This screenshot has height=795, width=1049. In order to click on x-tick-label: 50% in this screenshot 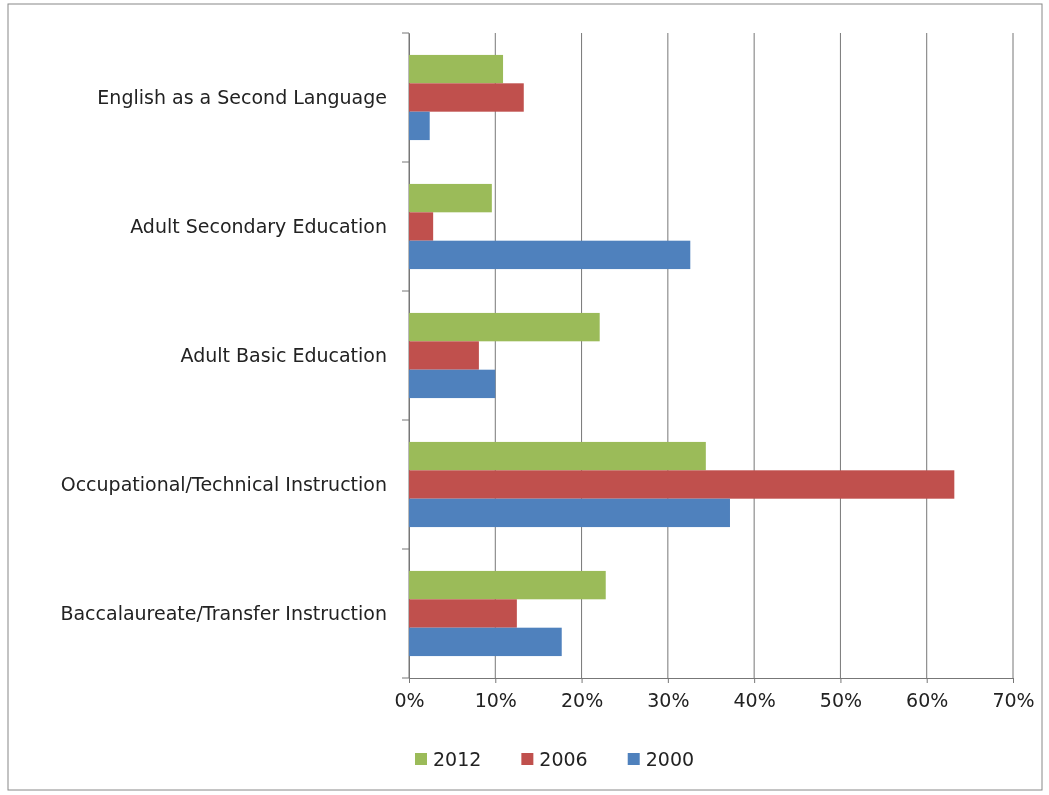, I will do `click(841, 699)`.